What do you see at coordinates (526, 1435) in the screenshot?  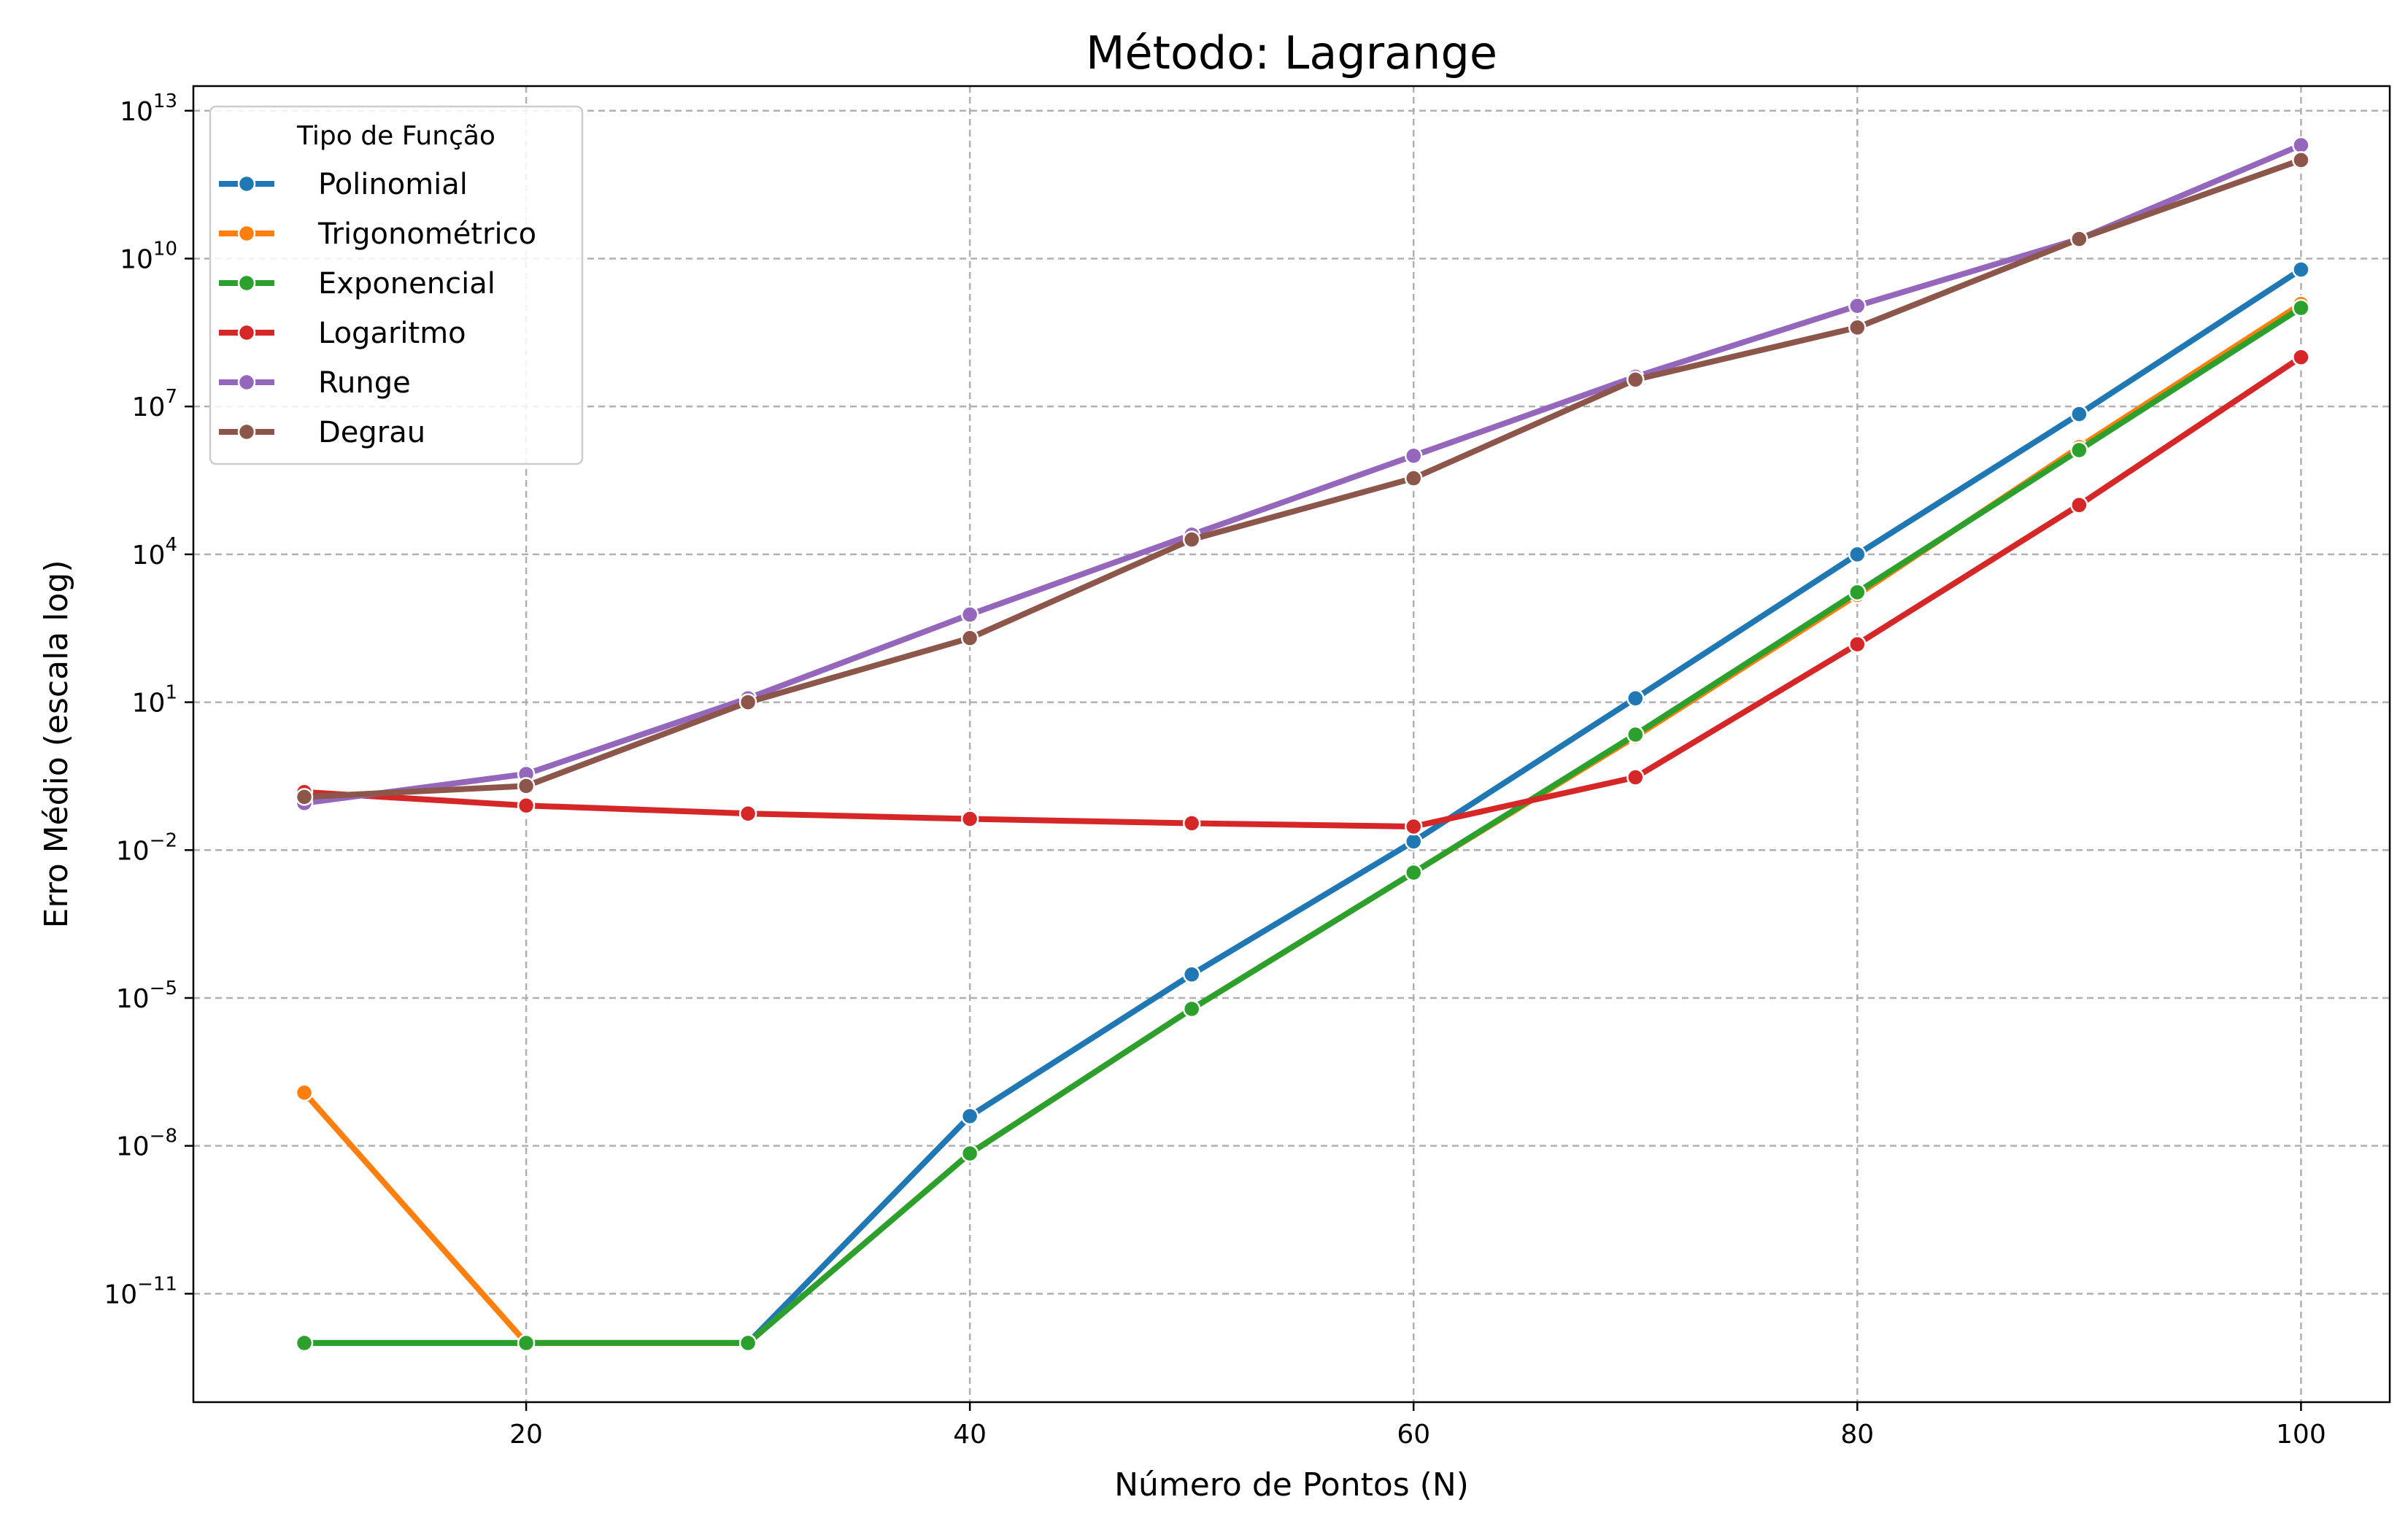 I see `x-tick-label: 20` at bounding box center [526, 1435].